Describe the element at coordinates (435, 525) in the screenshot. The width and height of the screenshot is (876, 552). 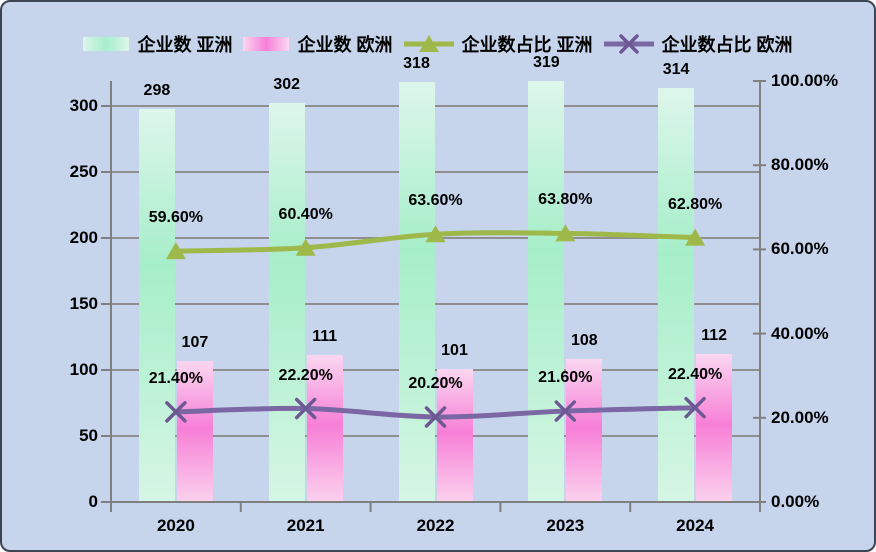
I see `category-label: 2022` at that location.